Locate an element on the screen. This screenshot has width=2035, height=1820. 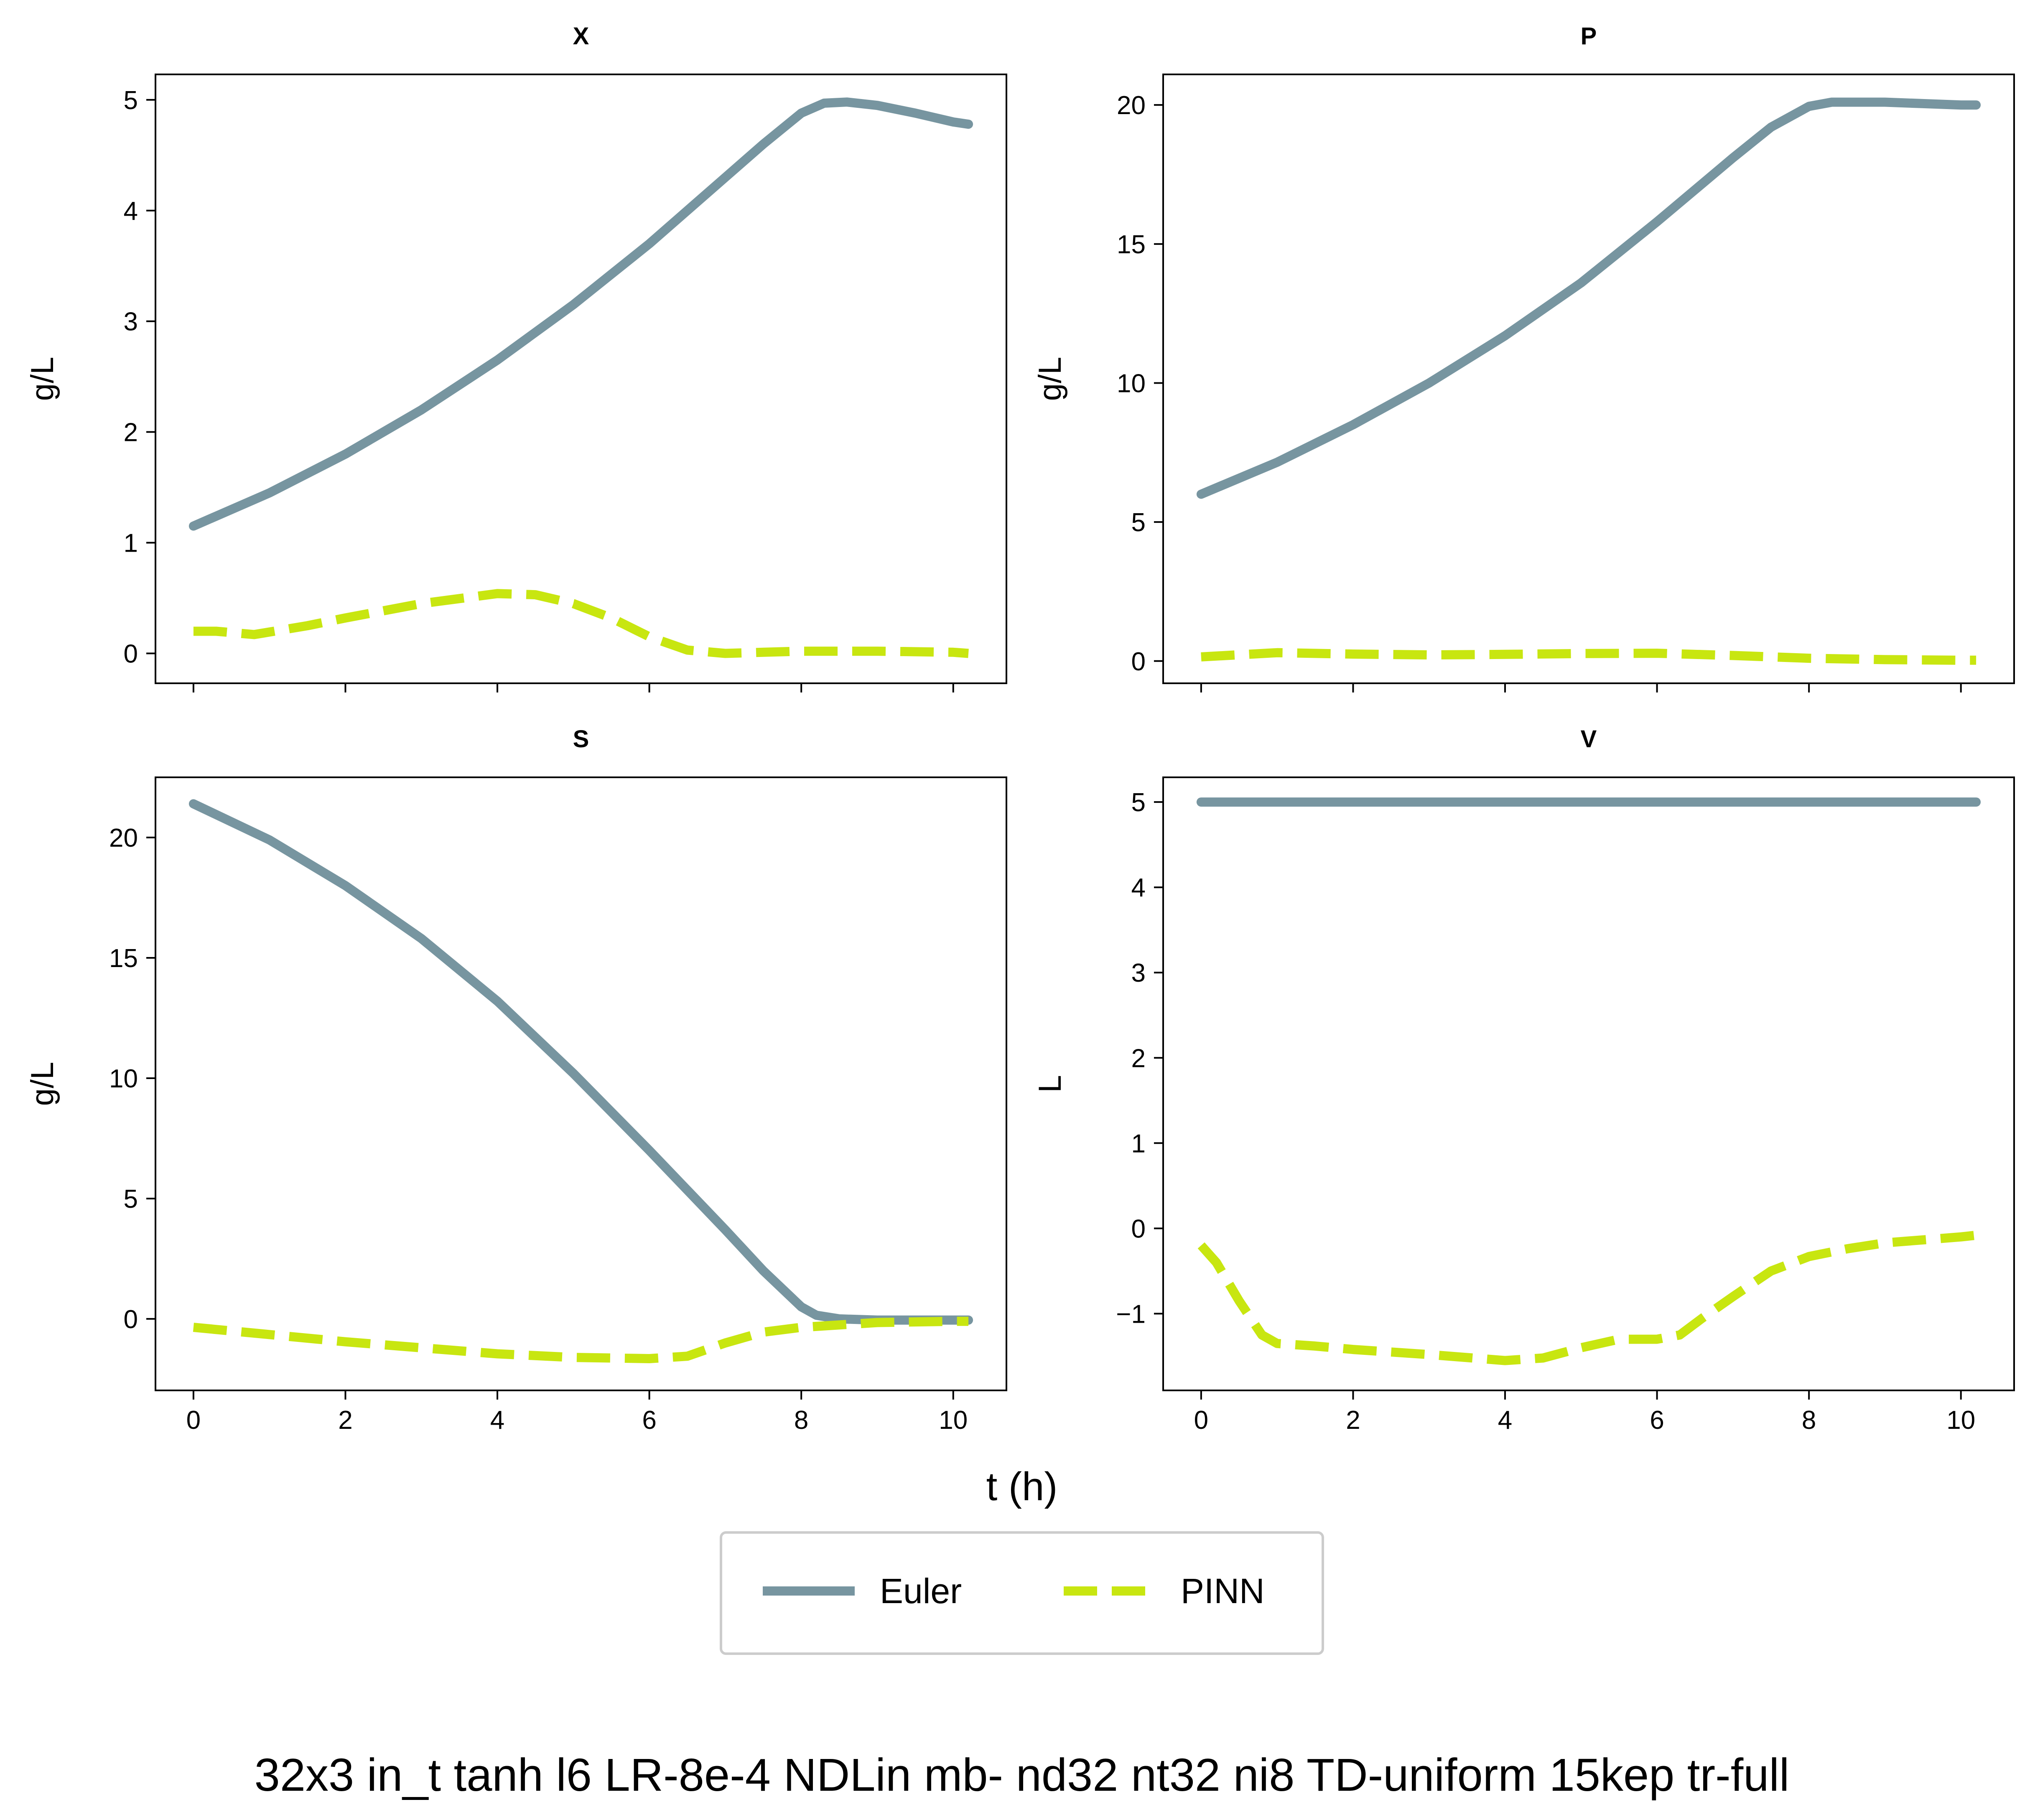
y-tick-label-x: 2 is located at coordinates (131, 432).